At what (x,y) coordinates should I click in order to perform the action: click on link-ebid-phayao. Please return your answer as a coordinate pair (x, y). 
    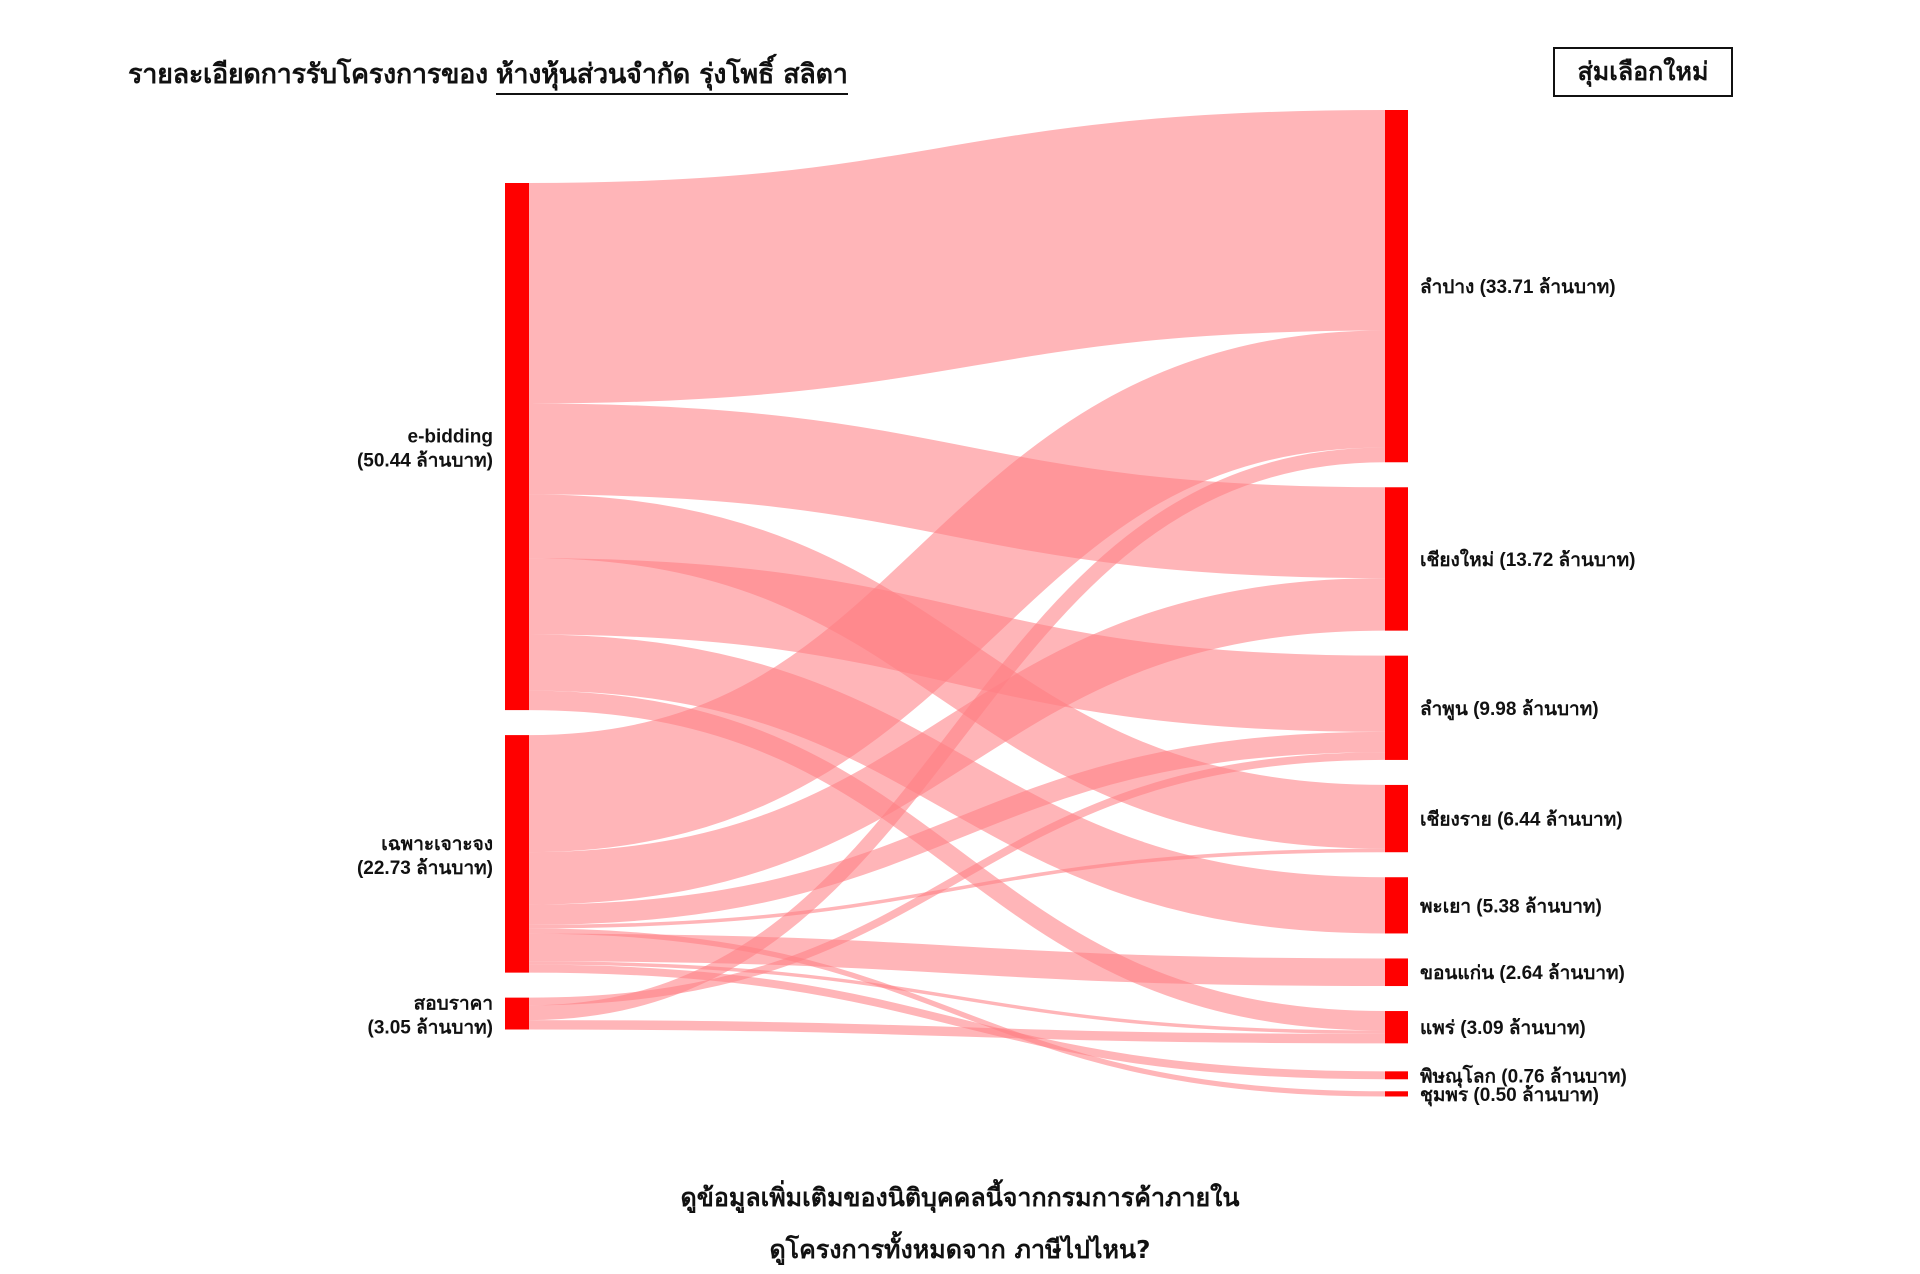
    Looking at the image, I should click on (957, 784).